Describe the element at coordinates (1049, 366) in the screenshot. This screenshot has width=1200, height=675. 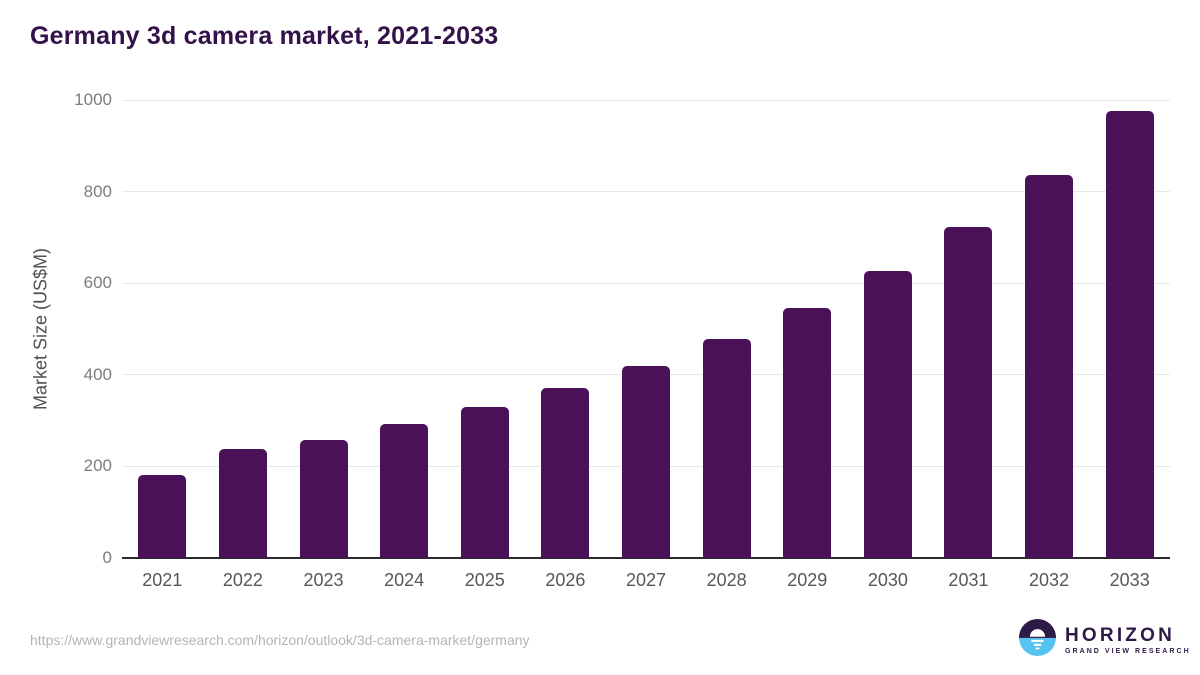
I see `bar-2032` at that location.